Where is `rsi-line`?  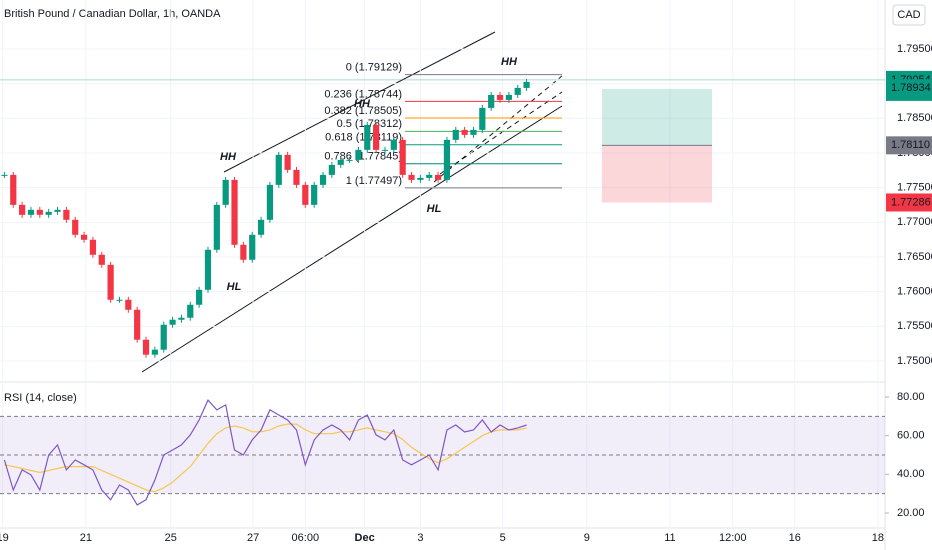
rsi-line is located at coordinates (265, 452).